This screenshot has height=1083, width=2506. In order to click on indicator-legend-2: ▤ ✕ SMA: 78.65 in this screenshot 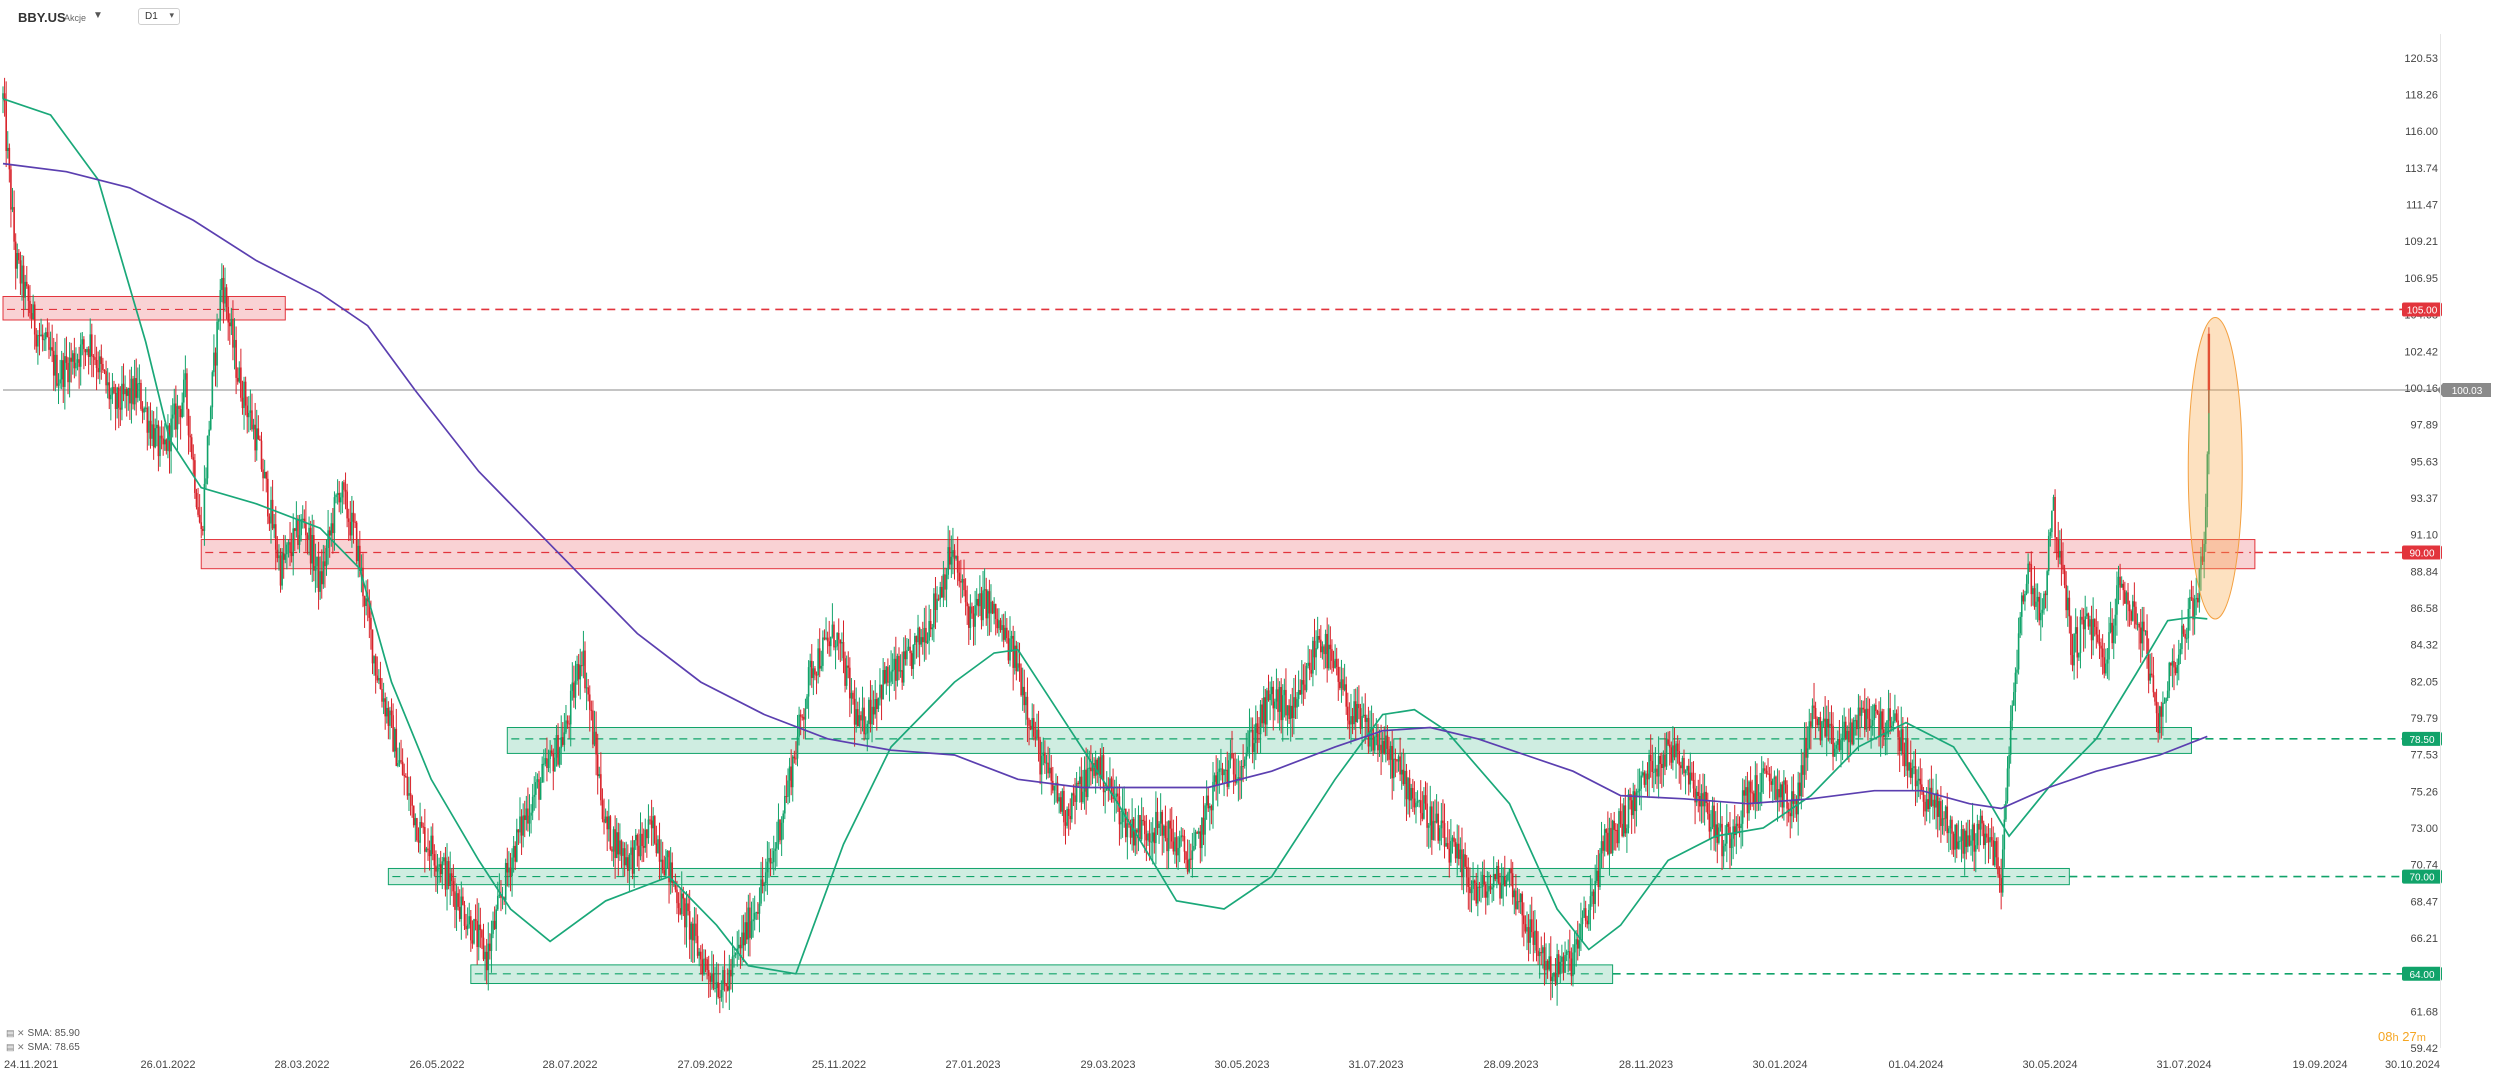, I will do `click(43, 1047)`.